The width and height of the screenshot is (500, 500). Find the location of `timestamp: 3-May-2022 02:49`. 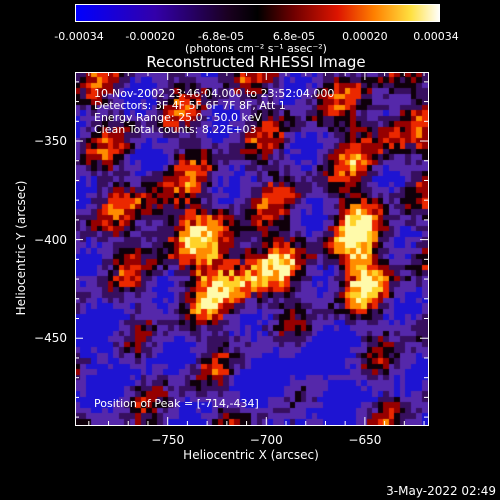

timestamp: 3-May-2022 02:49 is located at coordinates (441, 491).